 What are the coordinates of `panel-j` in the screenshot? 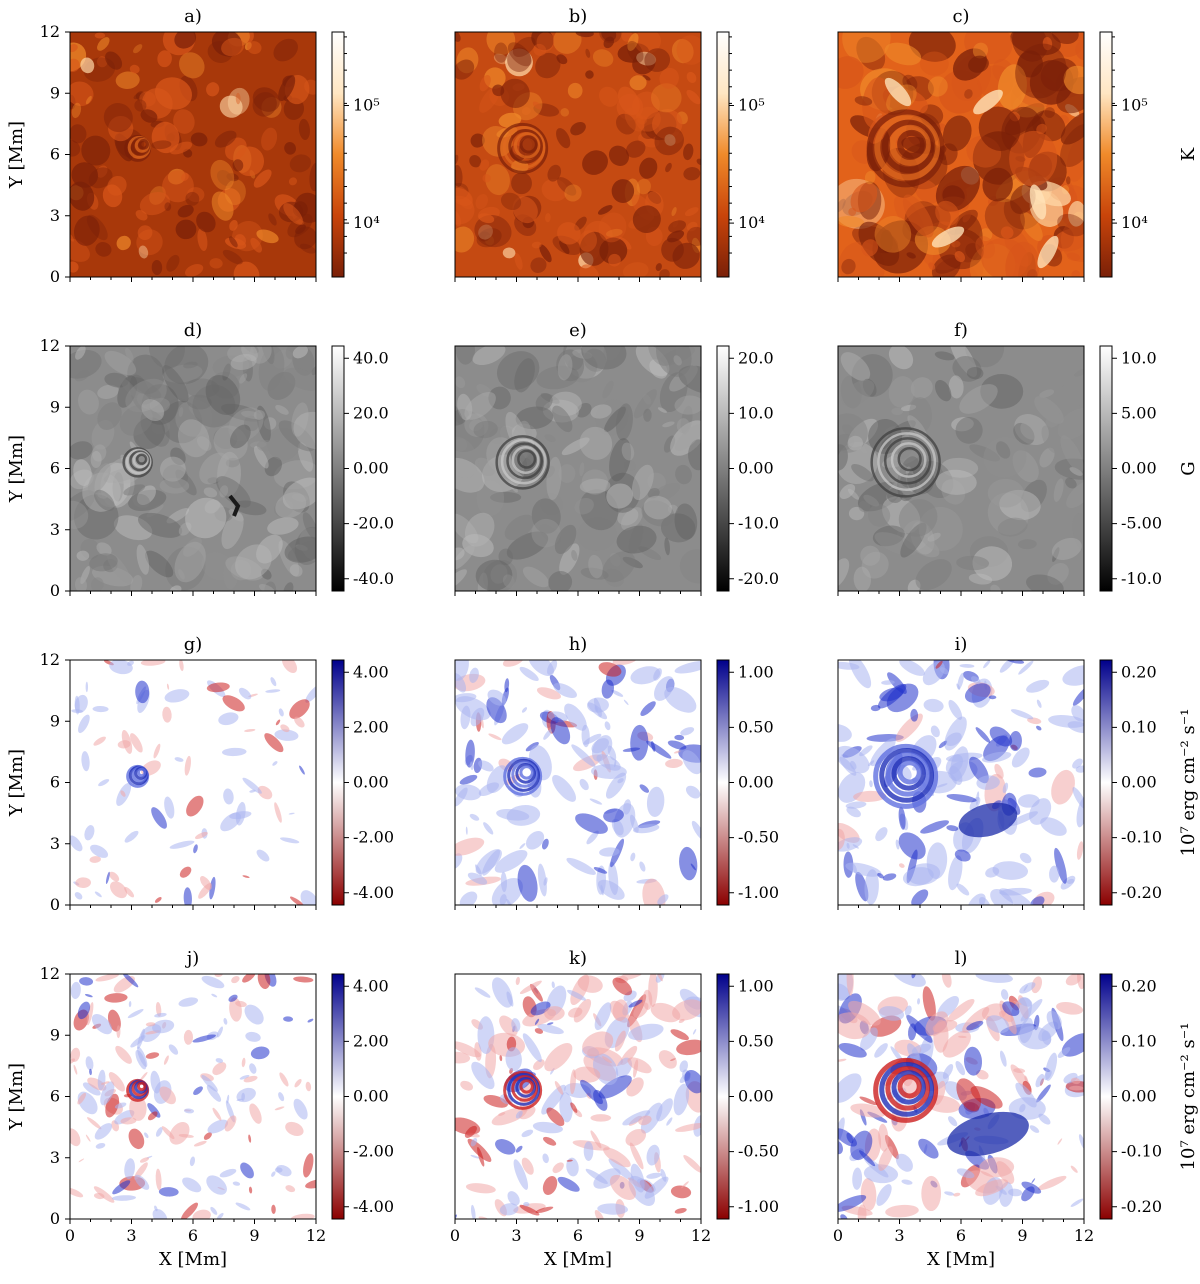 It's located at (207, 1098).